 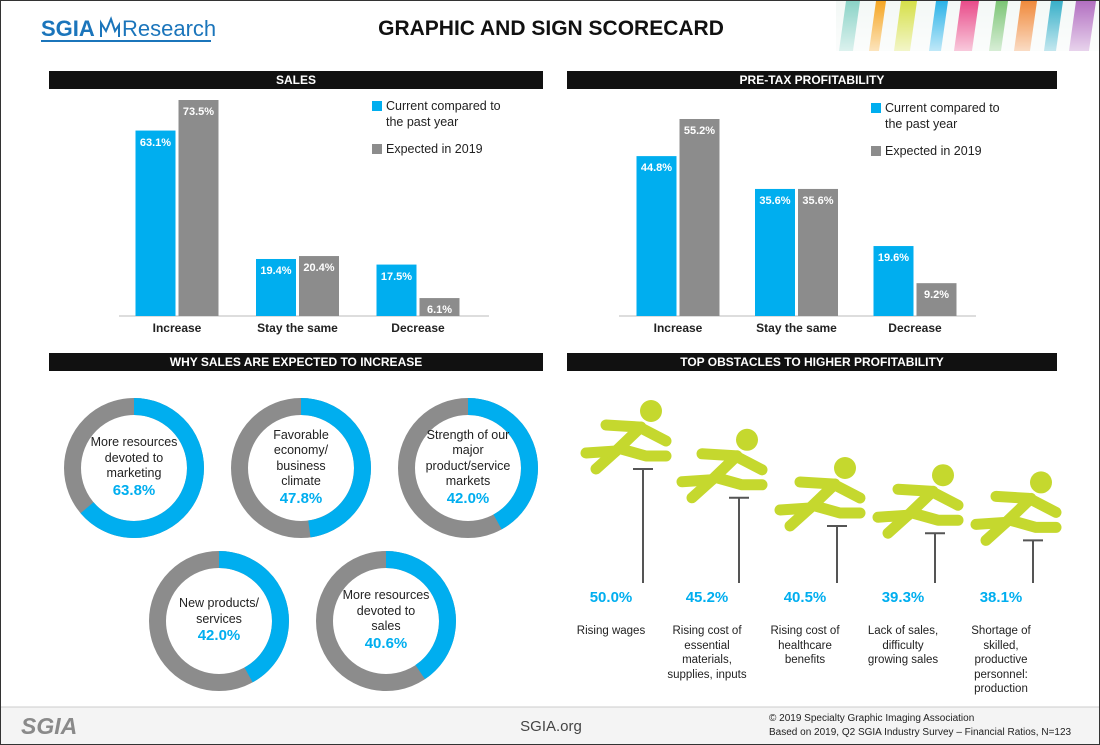 I want to click on hurdle-value: 50.0%, so click(x=611, y=597).